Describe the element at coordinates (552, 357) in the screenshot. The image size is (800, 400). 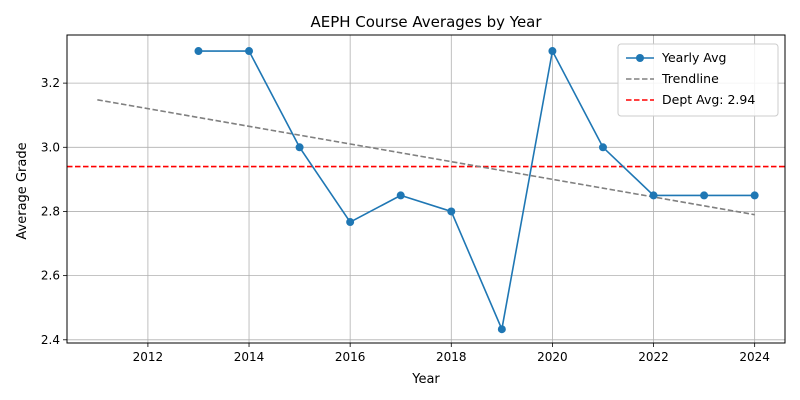
I see `x-tick-label: 2020` at that location.